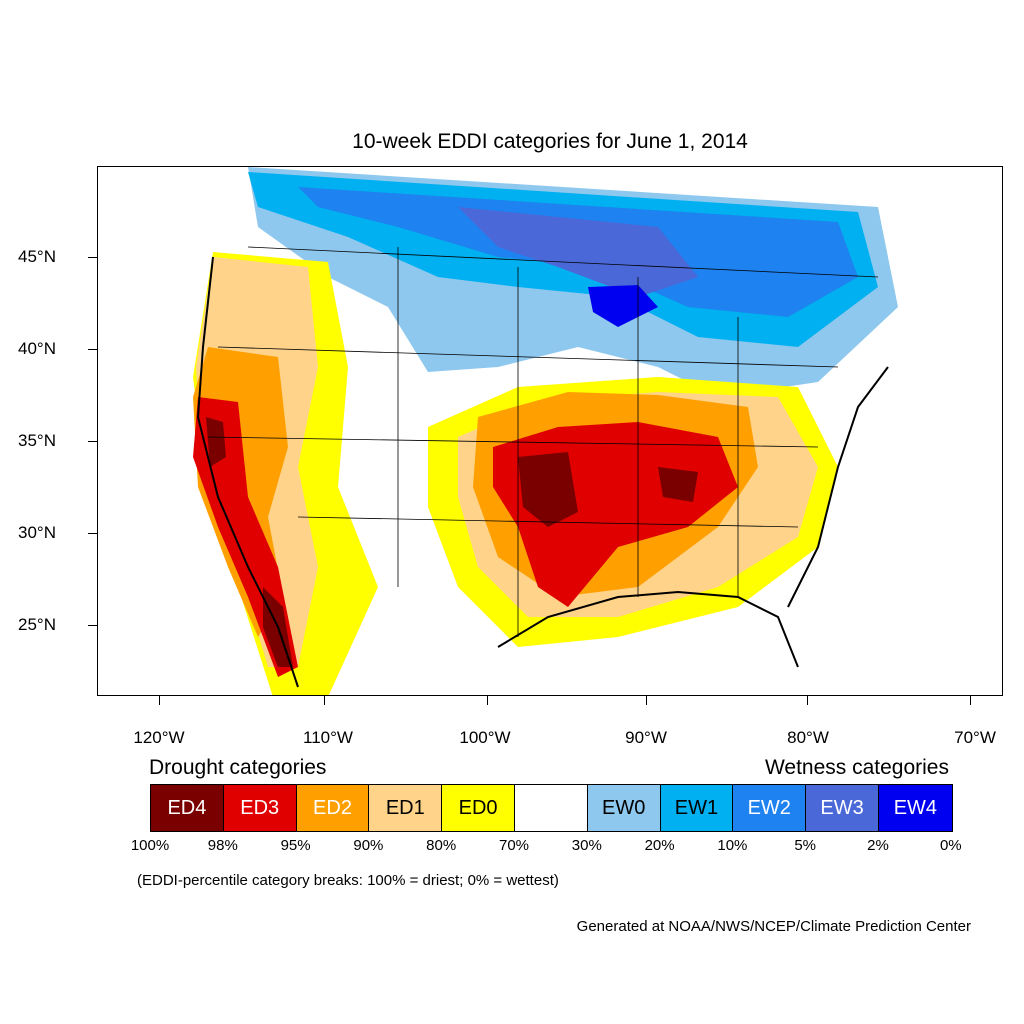 The height and width of the screenshot is (1024, 1024). What do you see at coordinates (441, 845) in the screenshot?
I see `percent-break-label: 80%` at bounding box center [441, 845].